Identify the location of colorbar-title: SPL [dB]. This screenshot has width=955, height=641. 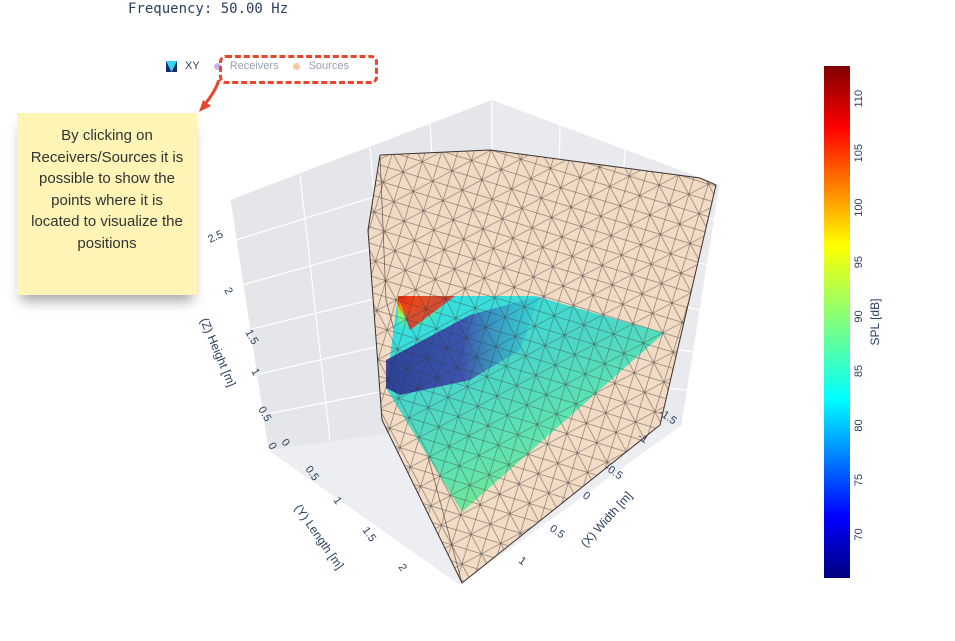
(875, 322).